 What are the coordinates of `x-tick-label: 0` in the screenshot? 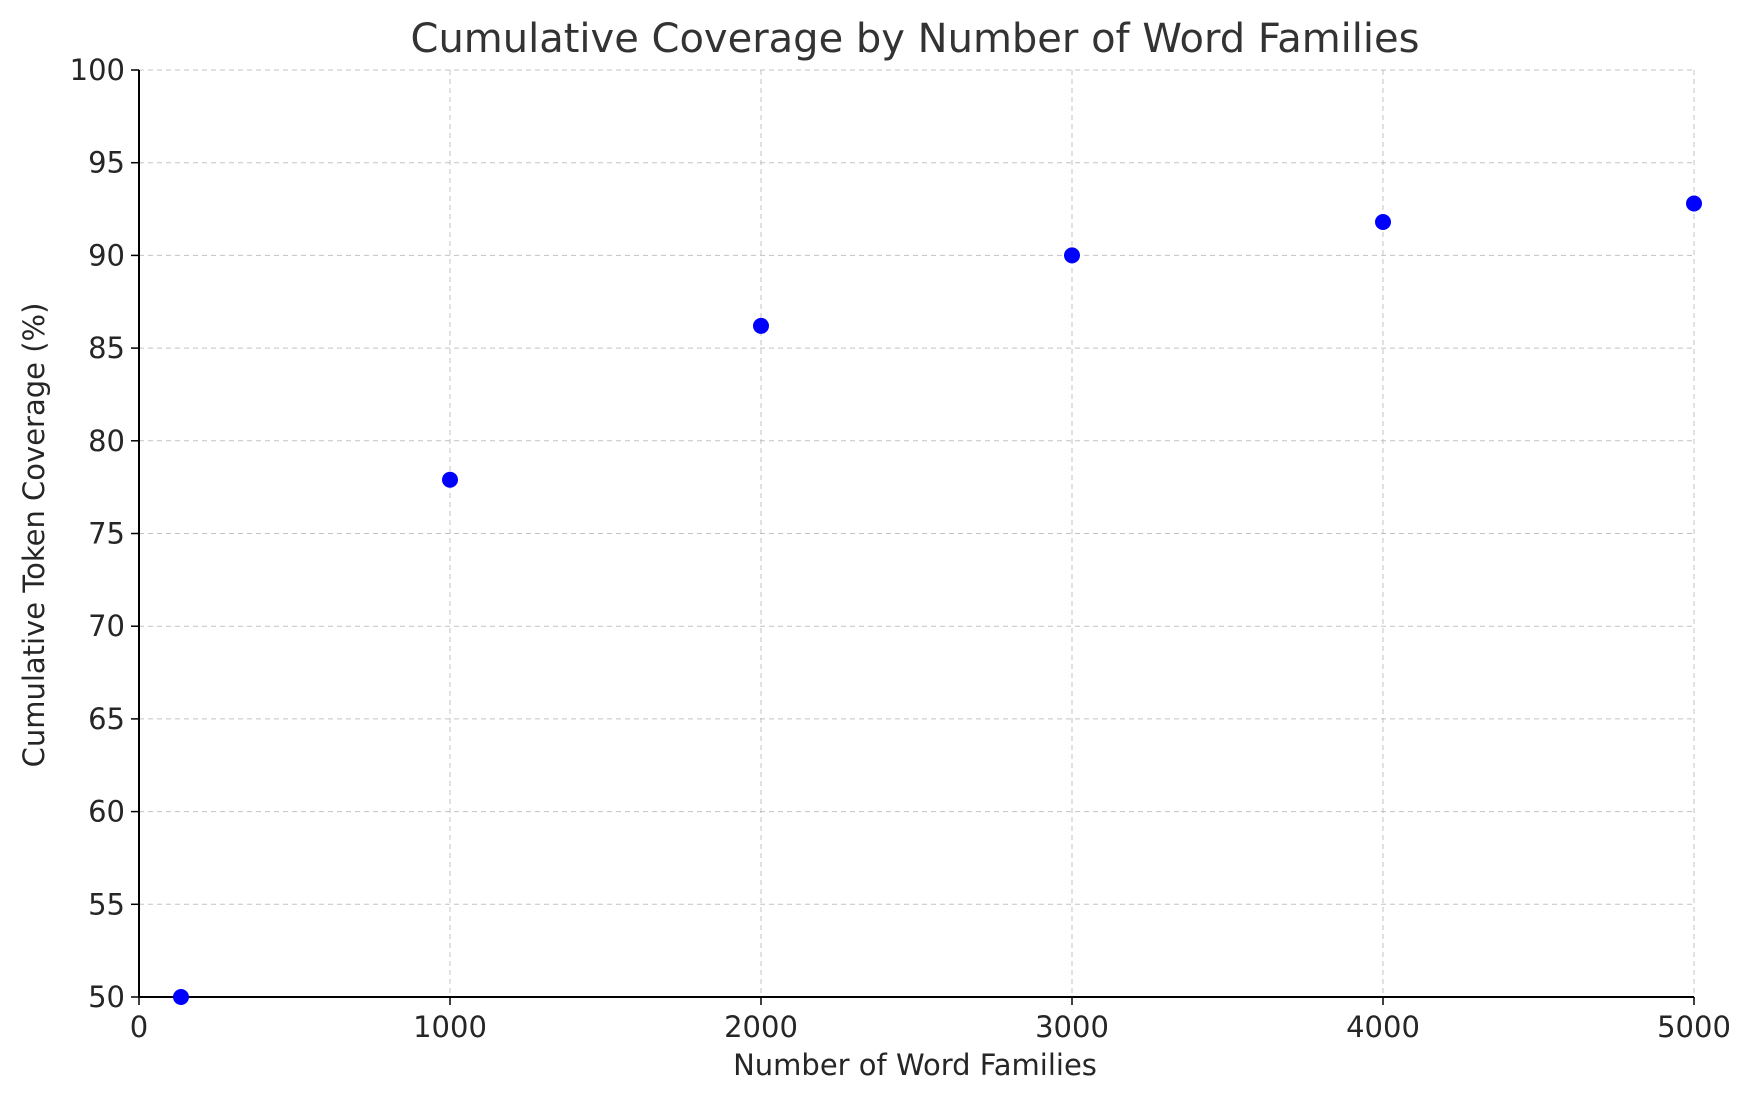 It's located at (139, 1027).